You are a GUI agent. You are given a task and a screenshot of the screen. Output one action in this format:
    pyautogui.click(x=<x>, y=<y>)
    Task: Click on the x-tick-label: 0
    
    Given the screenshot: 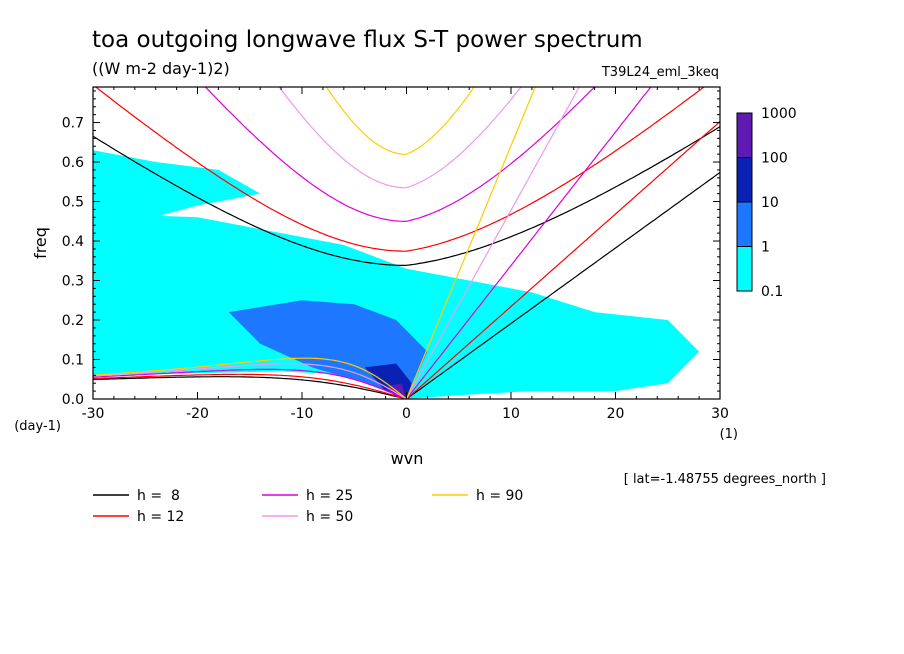 What is the action you would take?
    pyautogui.click(x=406, y=414)
    